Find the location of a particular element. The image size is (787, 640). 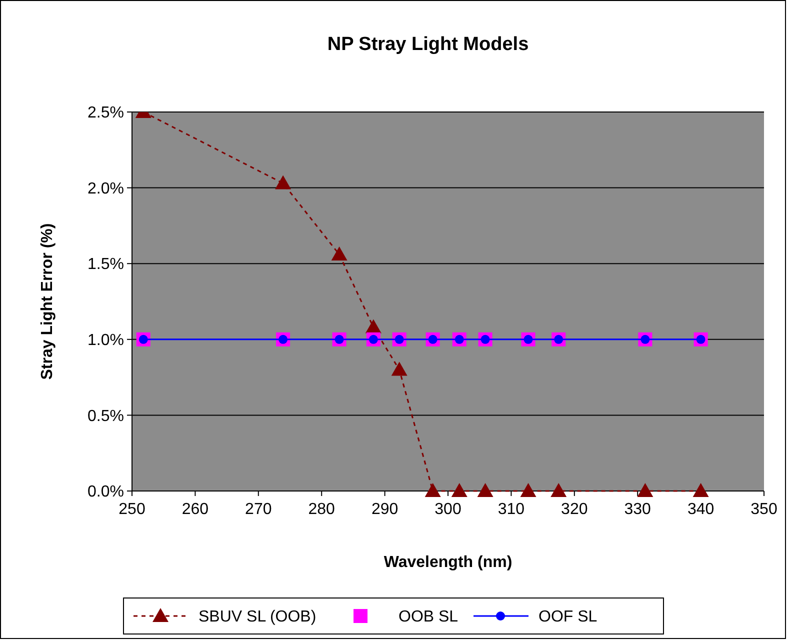

x-tick-label: 340 is located at coordinates (700, 509).